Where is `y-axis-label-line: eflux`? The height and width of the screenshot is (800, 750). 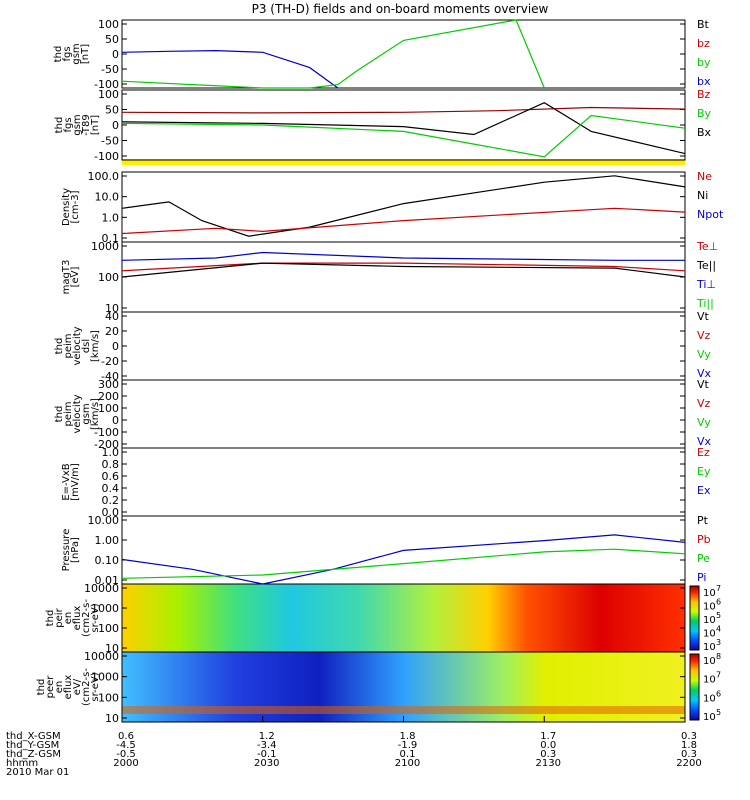
y-axis-label-line: eflux is located at coordinates (68, 687).